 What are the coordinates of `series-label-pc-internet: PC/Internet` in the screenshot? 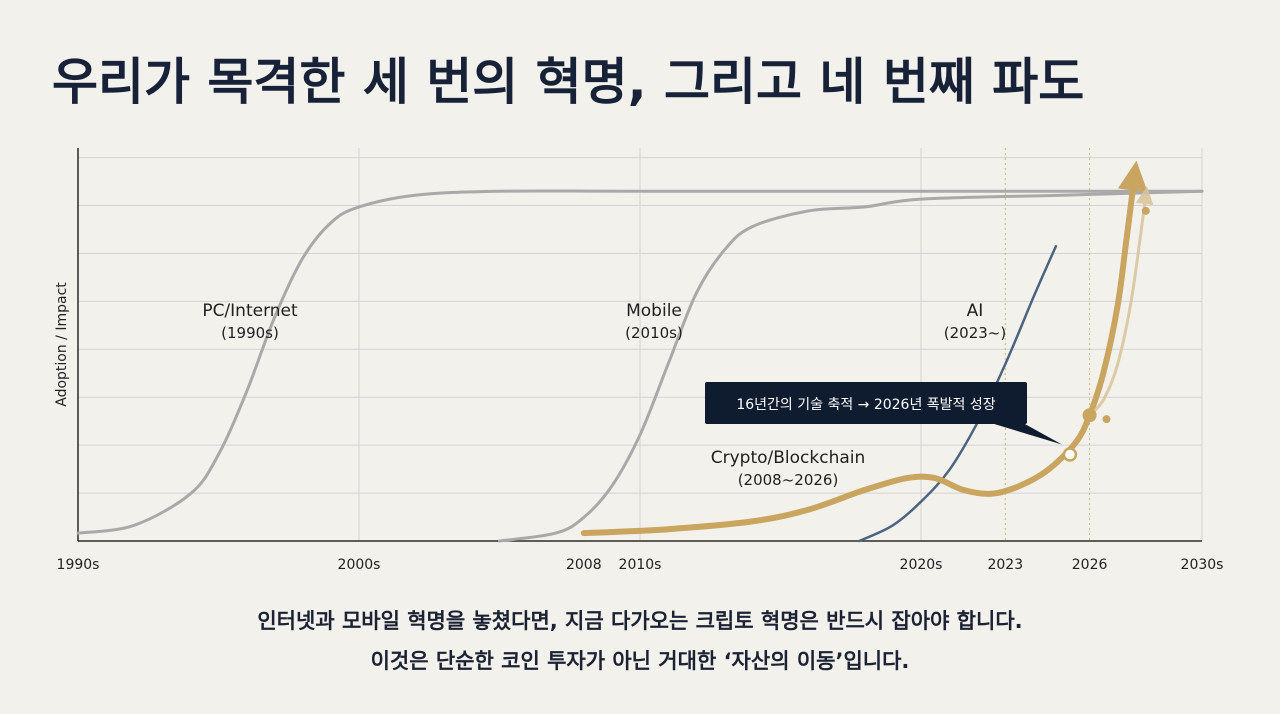 It's located at (250, 311).